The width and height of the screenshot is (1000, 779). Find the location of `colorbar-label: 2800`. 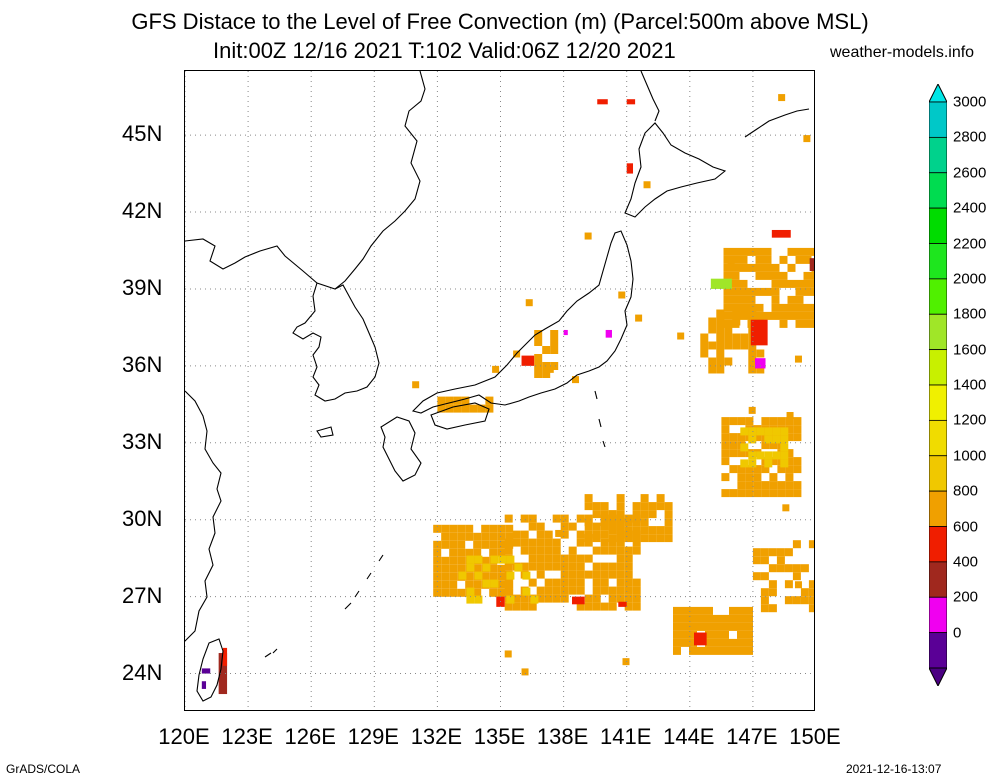

colorbar-label: 2800 is located at coordinates (970, 137).